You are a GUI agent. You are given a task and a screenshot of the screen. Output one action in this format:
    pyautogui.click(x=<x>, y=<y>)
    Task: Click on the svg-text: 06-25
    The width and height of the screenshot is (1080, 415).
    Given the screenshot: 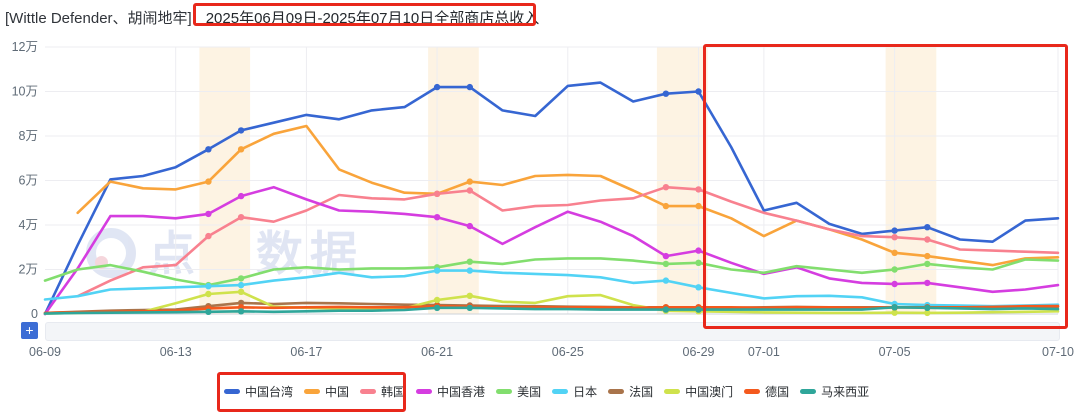 What is the action you would take?
    pyautogui.click(x=568, y=352)
    